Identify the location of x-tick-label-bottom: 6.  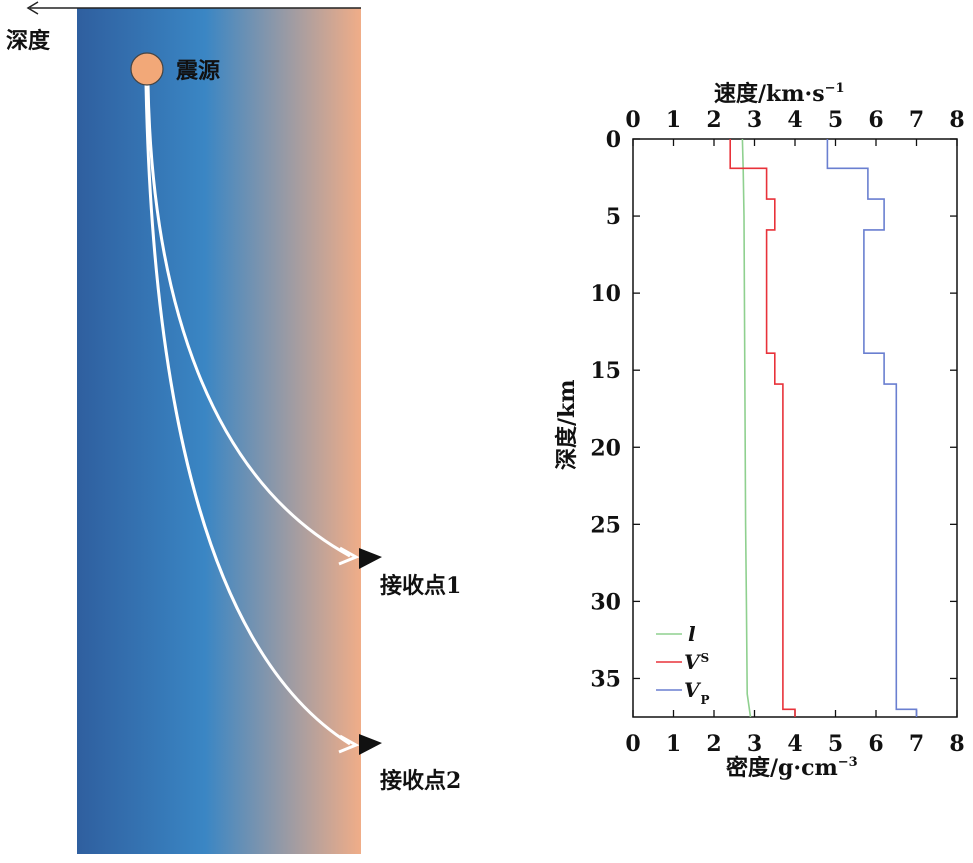
(875, 744).